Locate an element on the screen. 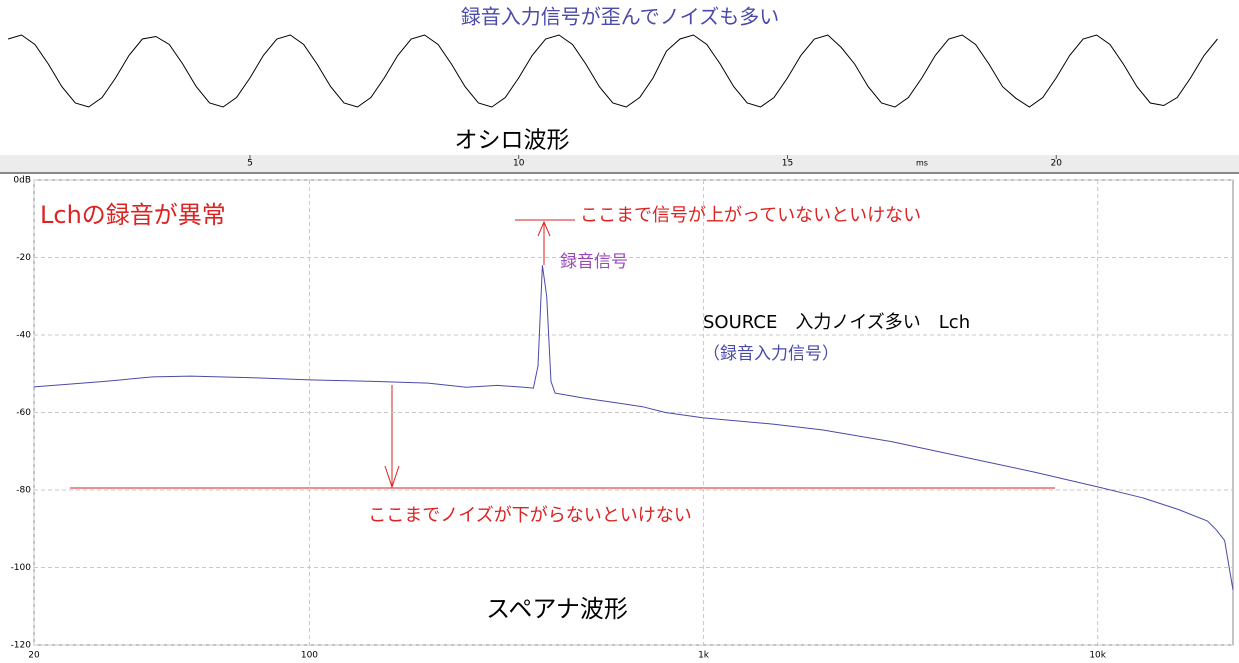  annotation: スペアナ波形 is located at coordinates (557, 609).